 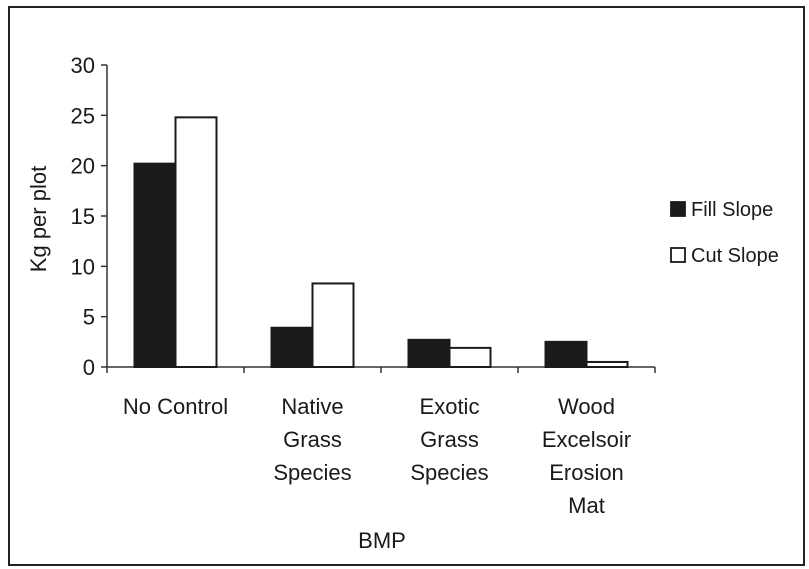 I want to click on y-tick-label: 0, so click(x=89, y=367).